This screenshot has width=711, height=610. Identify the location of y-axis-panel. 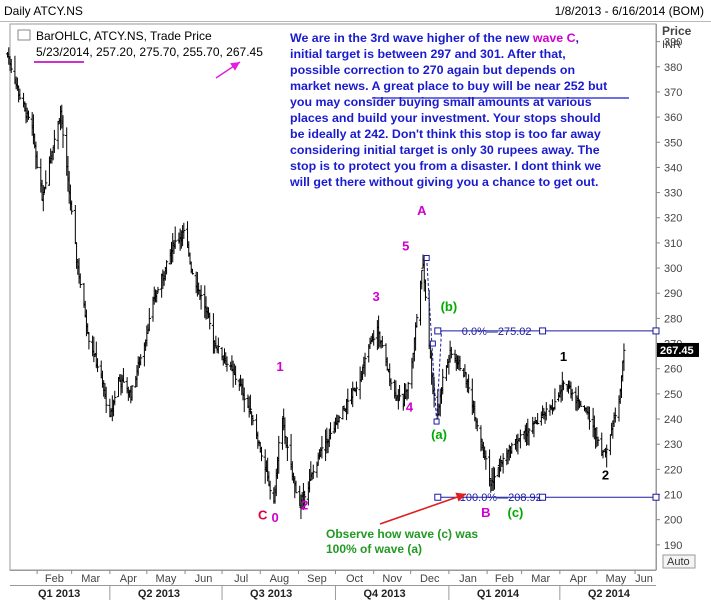
(678, 297).